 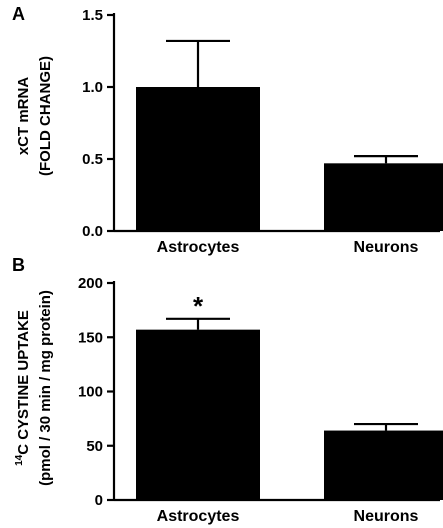 What do you see at coordinates (94, 446) in the screenshot?
I see `panel-b-ytick-label: 50` at bounding box center [94, 446].